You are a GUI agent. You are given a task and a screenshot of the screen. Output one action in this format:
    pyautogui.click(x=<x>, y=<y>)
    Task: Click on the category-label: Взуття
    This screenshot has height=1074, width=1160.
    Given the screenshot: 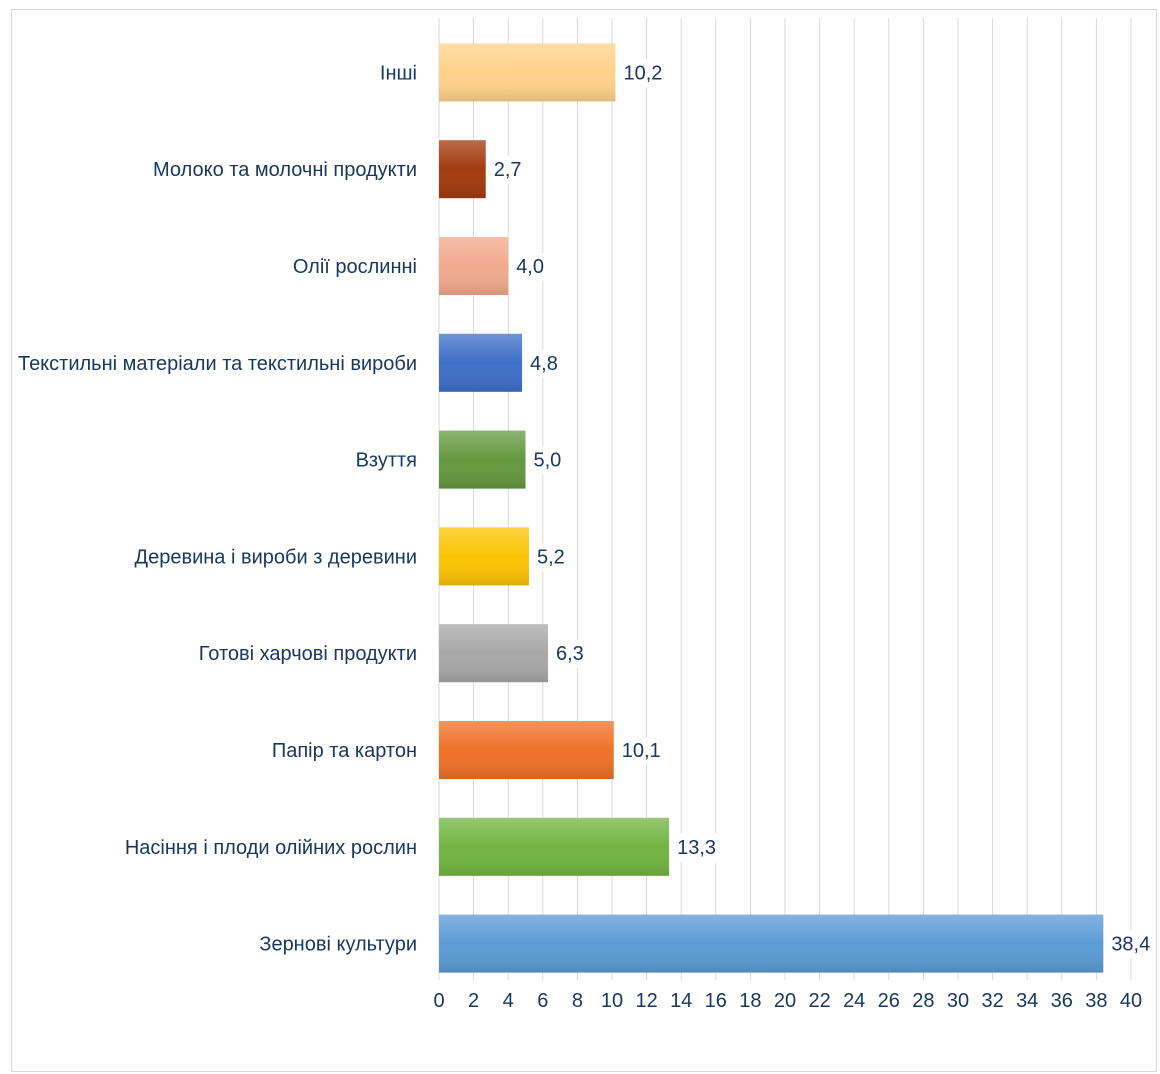 What is the action you would take?
    pyautogui.click(x=386, y=461)
    